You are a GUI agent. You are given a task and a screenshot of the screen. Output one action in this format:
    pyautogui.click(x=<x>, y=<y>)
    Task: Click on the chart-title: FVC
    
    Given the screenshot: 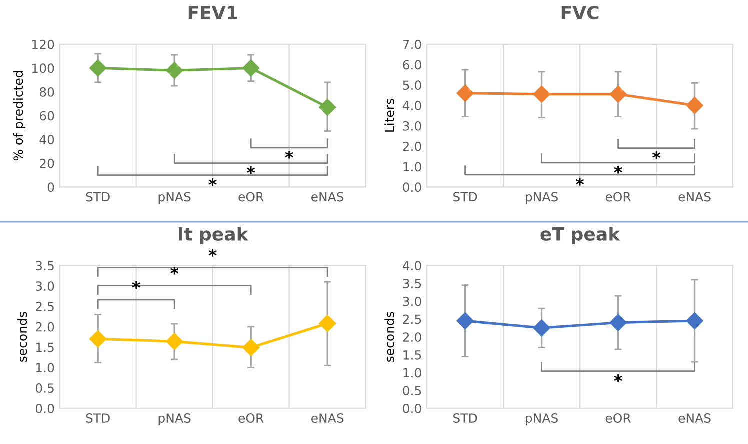 What is the action you would take?
    pyautogui.click(x=580, y=13)
    